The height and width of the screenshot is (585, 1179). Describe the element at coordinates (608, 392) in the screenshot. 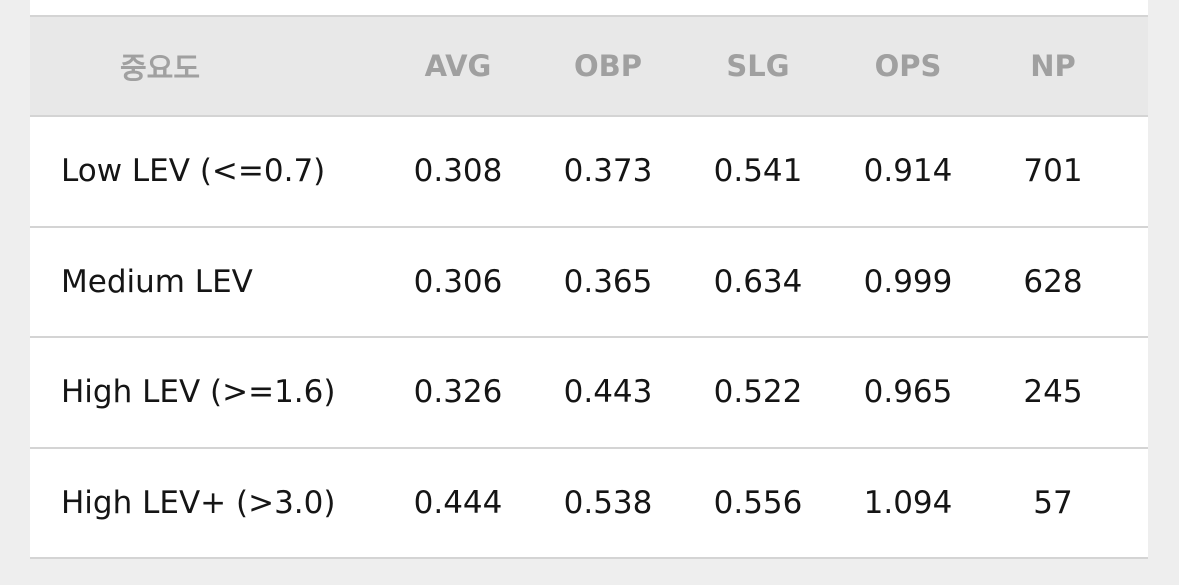

I see `cell: 0.443` at that location.